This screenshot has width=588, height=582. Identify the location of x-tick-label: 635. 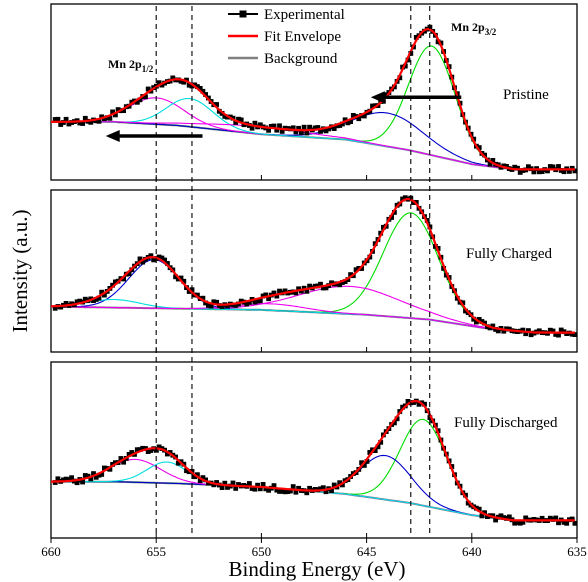
(577, 551).